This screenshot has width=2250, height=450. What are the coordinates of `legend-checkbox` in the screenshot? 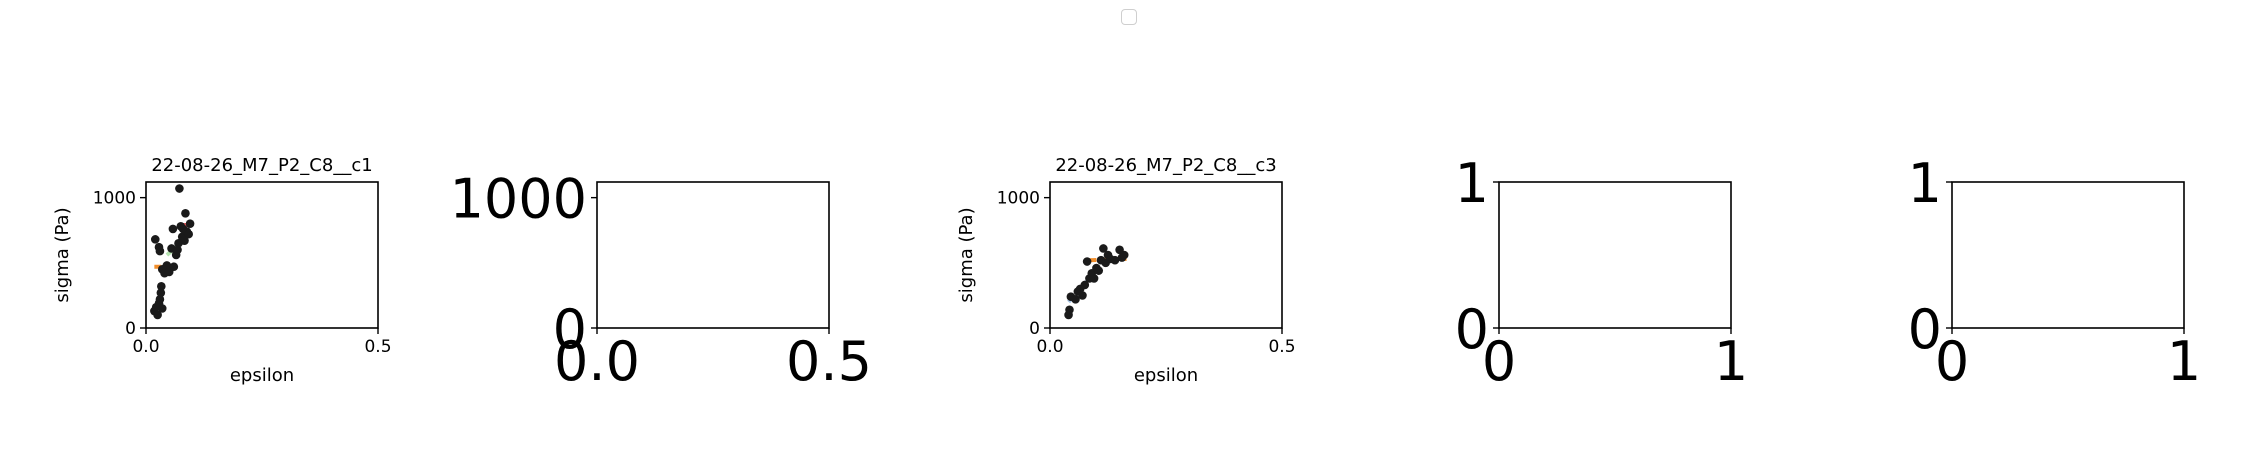 It's located at (1129, 17).